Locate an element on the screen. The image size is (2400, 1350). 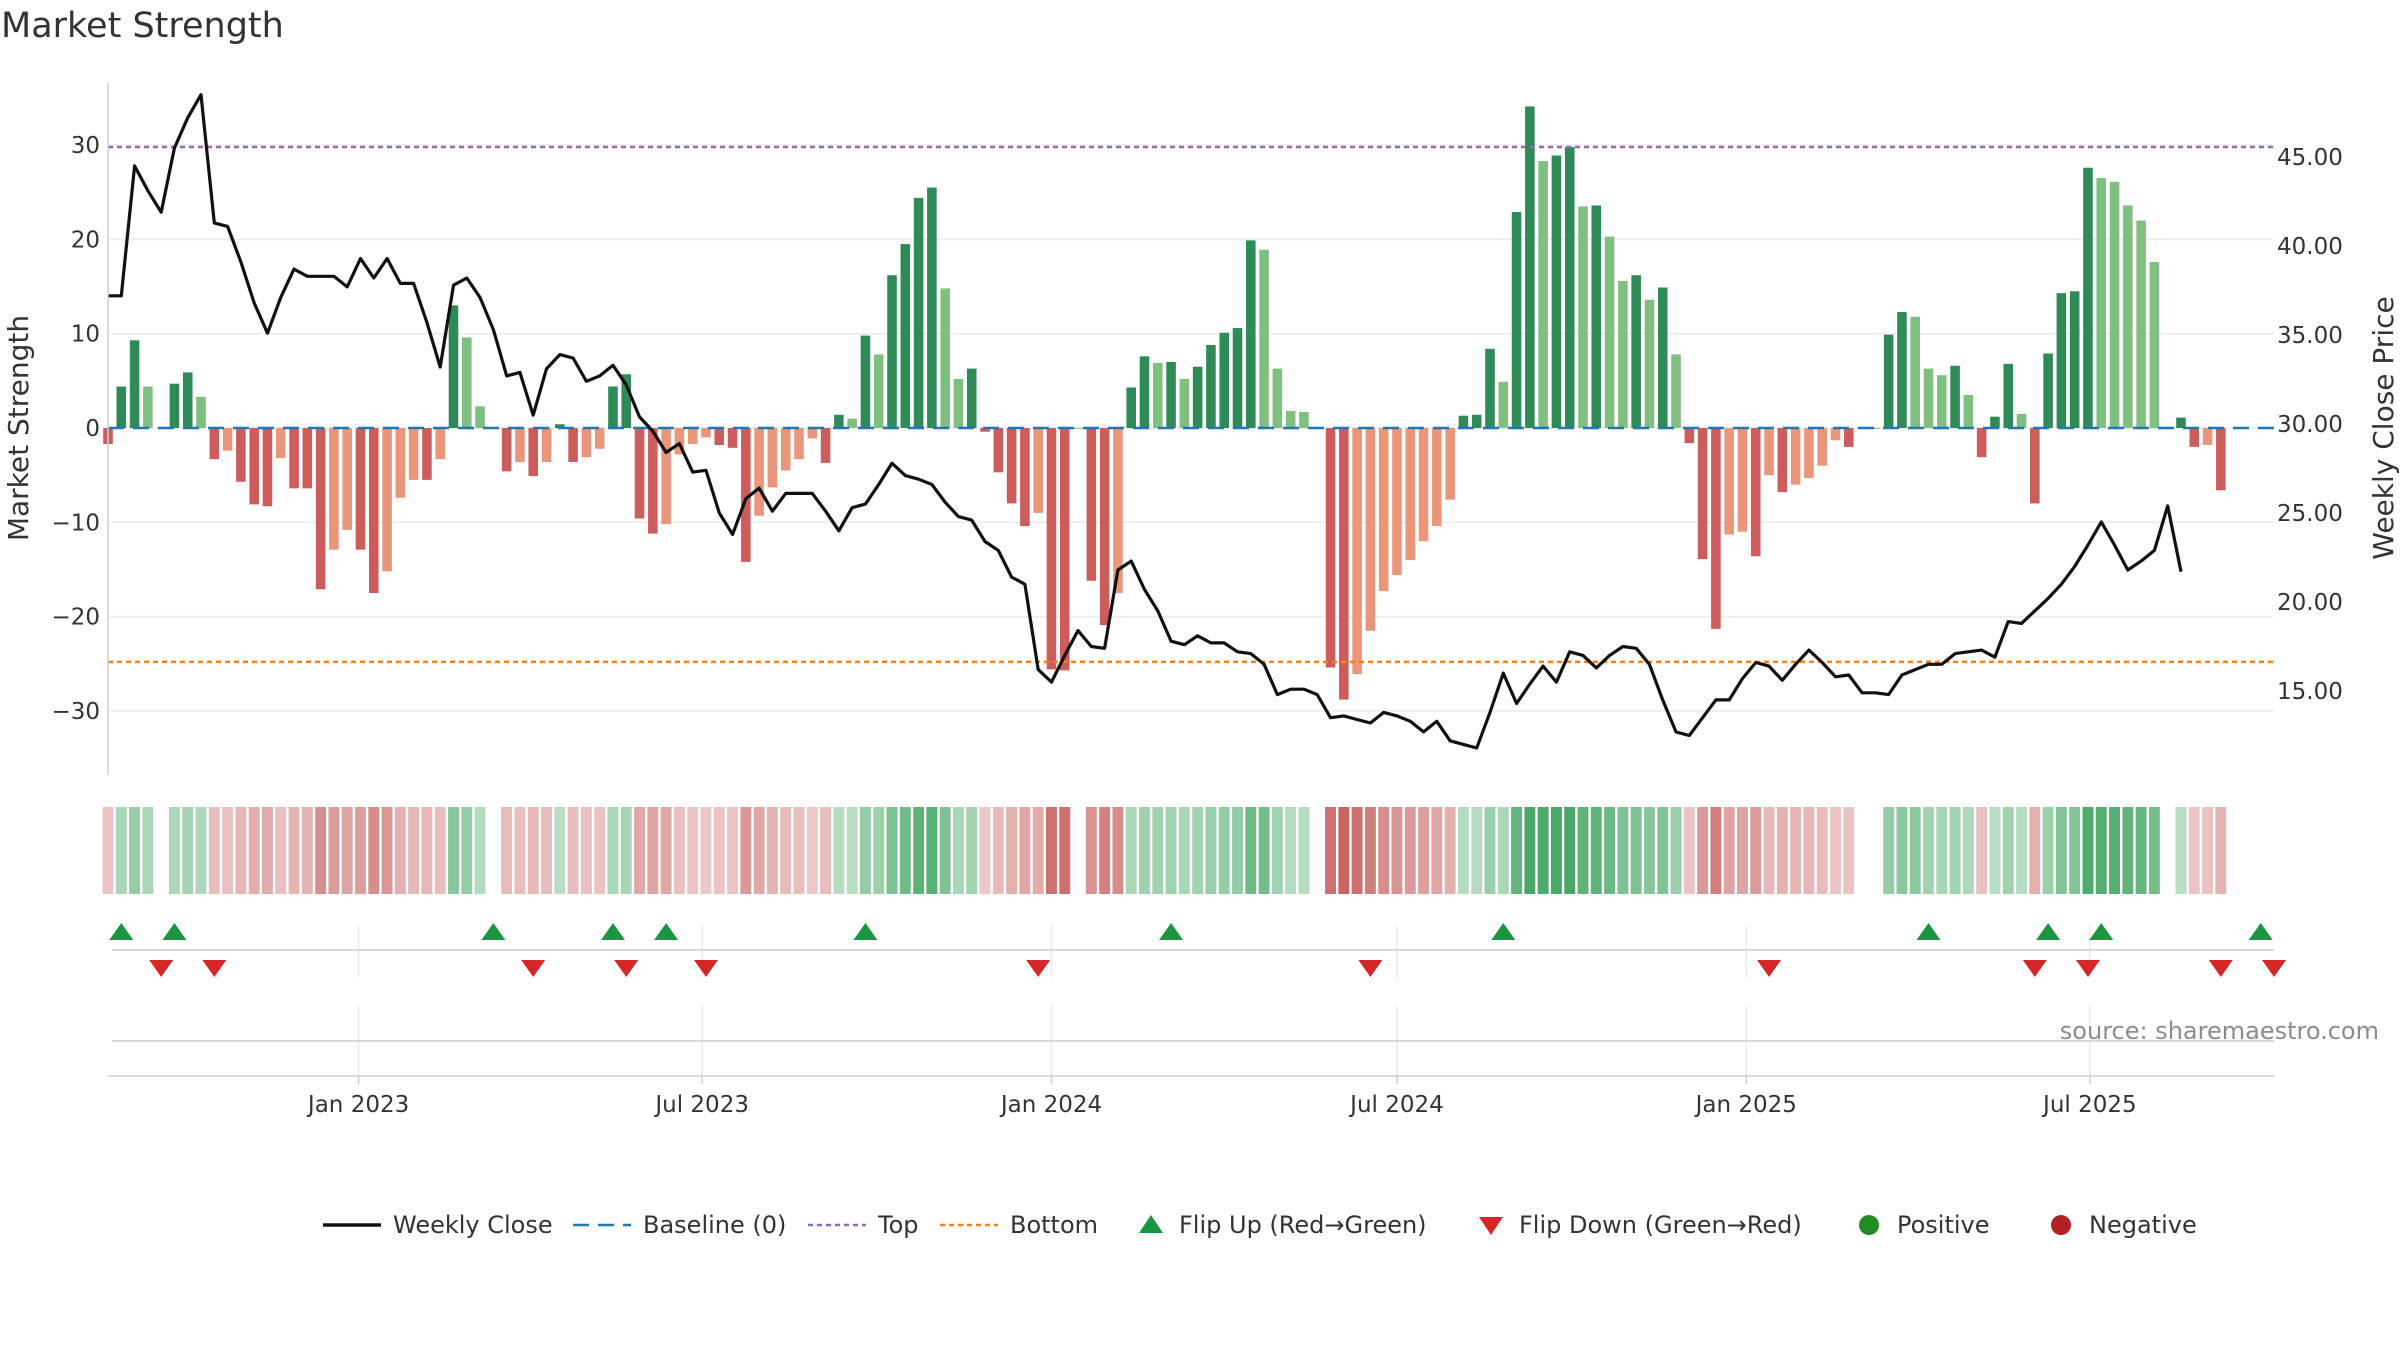
y2-tick-label: 35.00 is located at coordinates (2310, 336).